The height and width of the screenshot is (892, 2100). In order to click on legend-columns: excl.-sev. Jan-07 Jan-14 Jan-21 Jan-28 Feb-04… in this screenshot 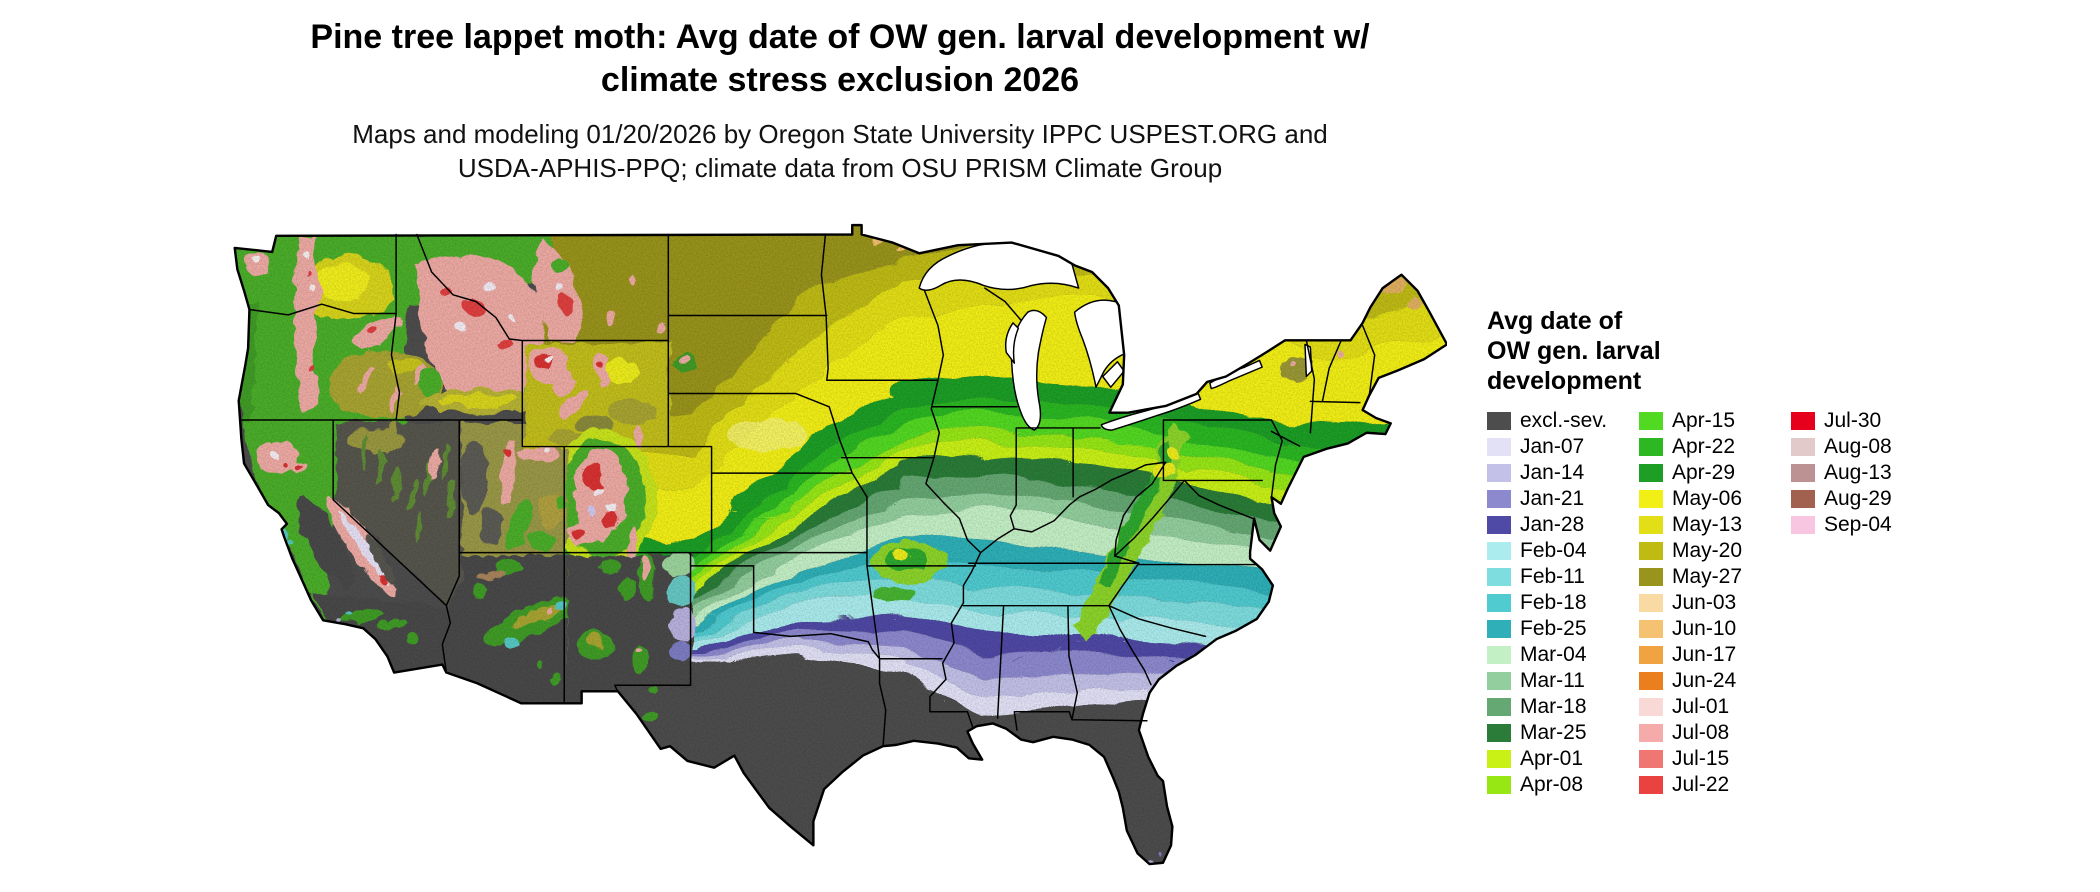, I will do `click(1707, 603)`.